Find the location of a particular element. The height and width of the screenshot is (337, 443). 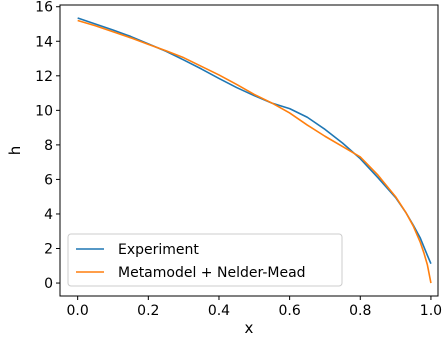

x-tick-label: 1.0 is located at coordinates (431, 311).